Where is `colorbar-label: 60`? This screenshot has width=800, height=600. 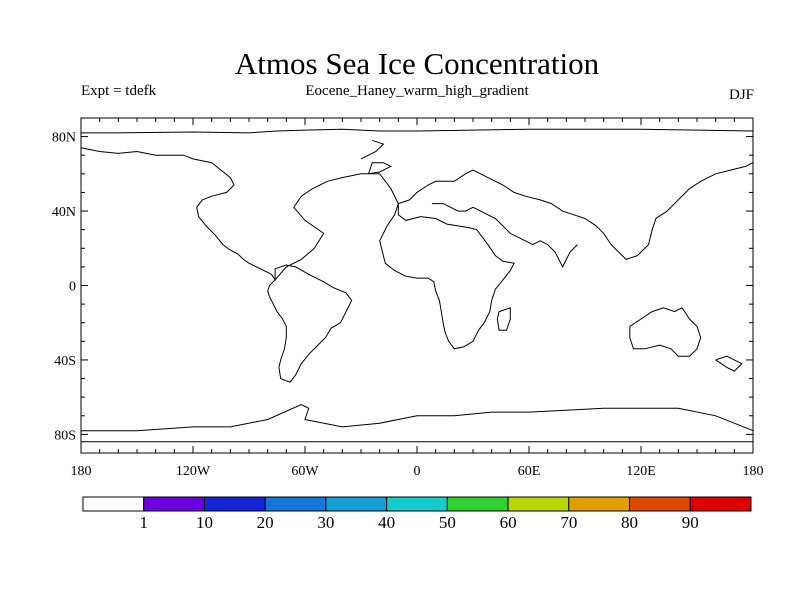
colorbar-label: 60 is located at coordinates (508, 522).